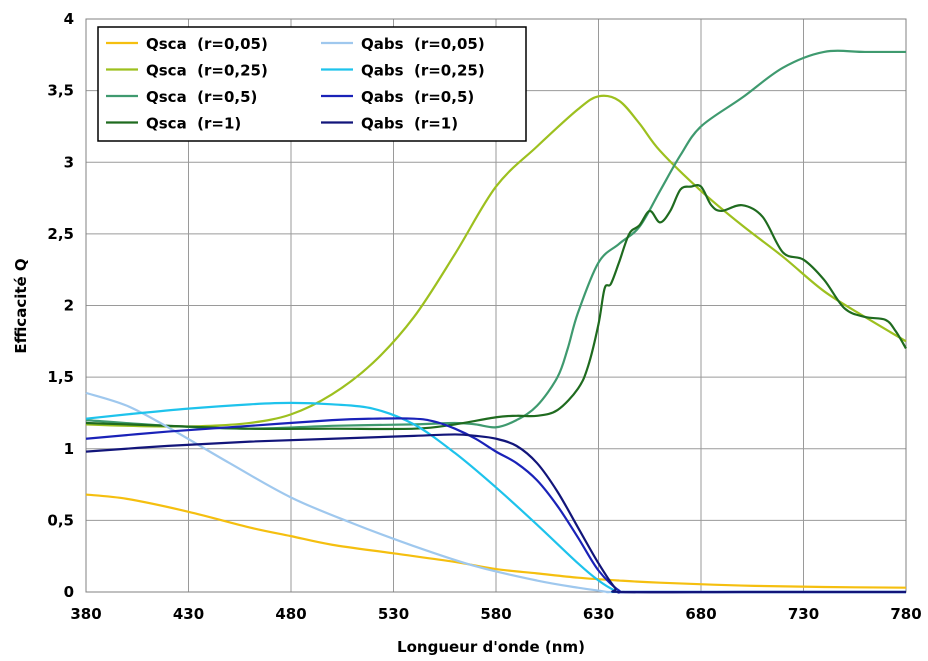  I want to click on y-tick-label: 2, so click(69, 306).